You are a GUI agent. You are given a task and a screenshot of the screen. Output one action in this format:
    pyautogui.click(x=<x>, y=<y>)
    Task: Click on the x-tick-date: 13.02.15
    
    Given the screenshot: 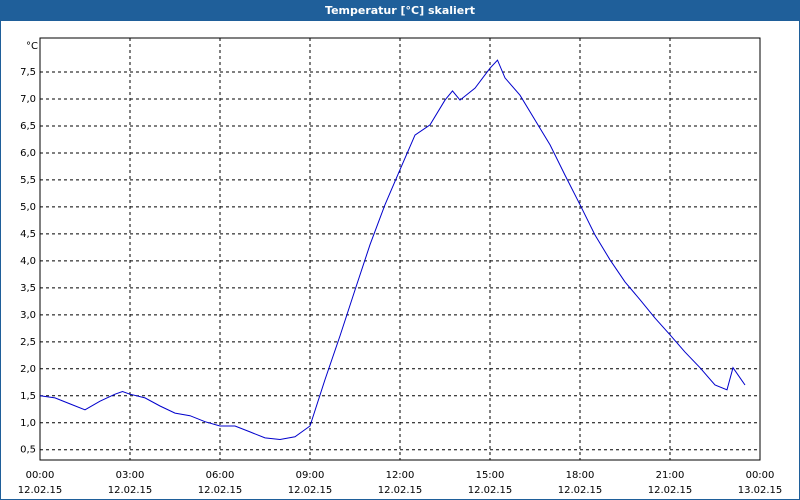 What is the action you would take?
    pyautogui.click(x=760, y=490)
    